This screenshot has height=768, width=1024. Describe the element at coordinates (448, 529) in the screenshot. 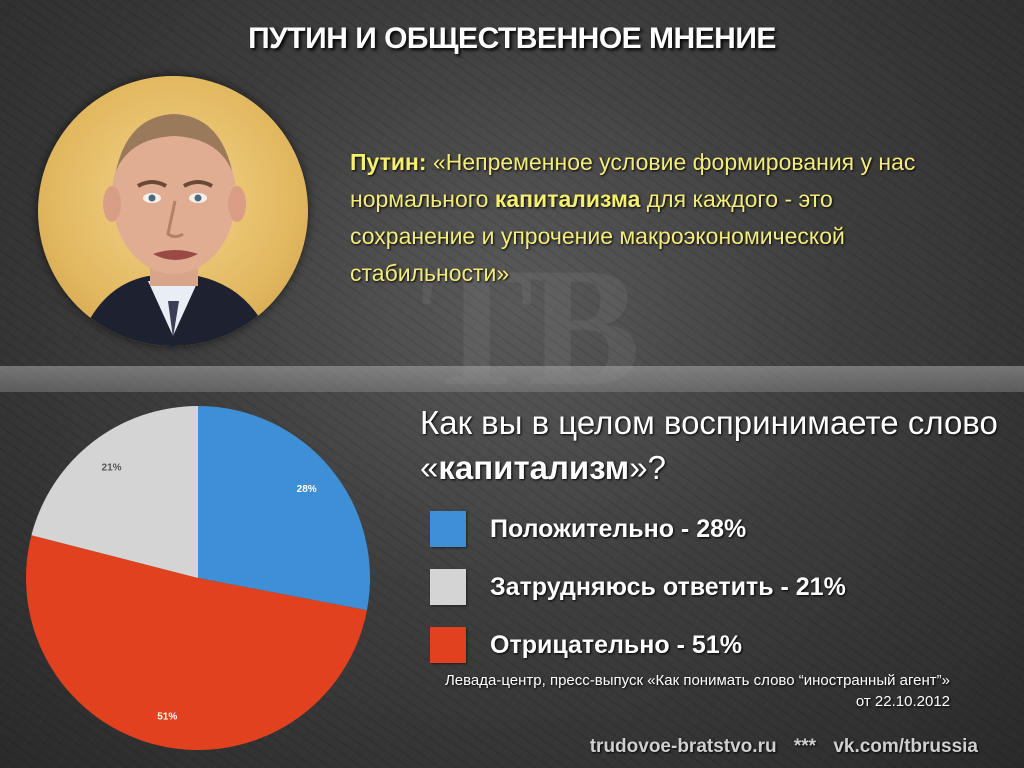

I see `legend-swatch-positive` at that location.